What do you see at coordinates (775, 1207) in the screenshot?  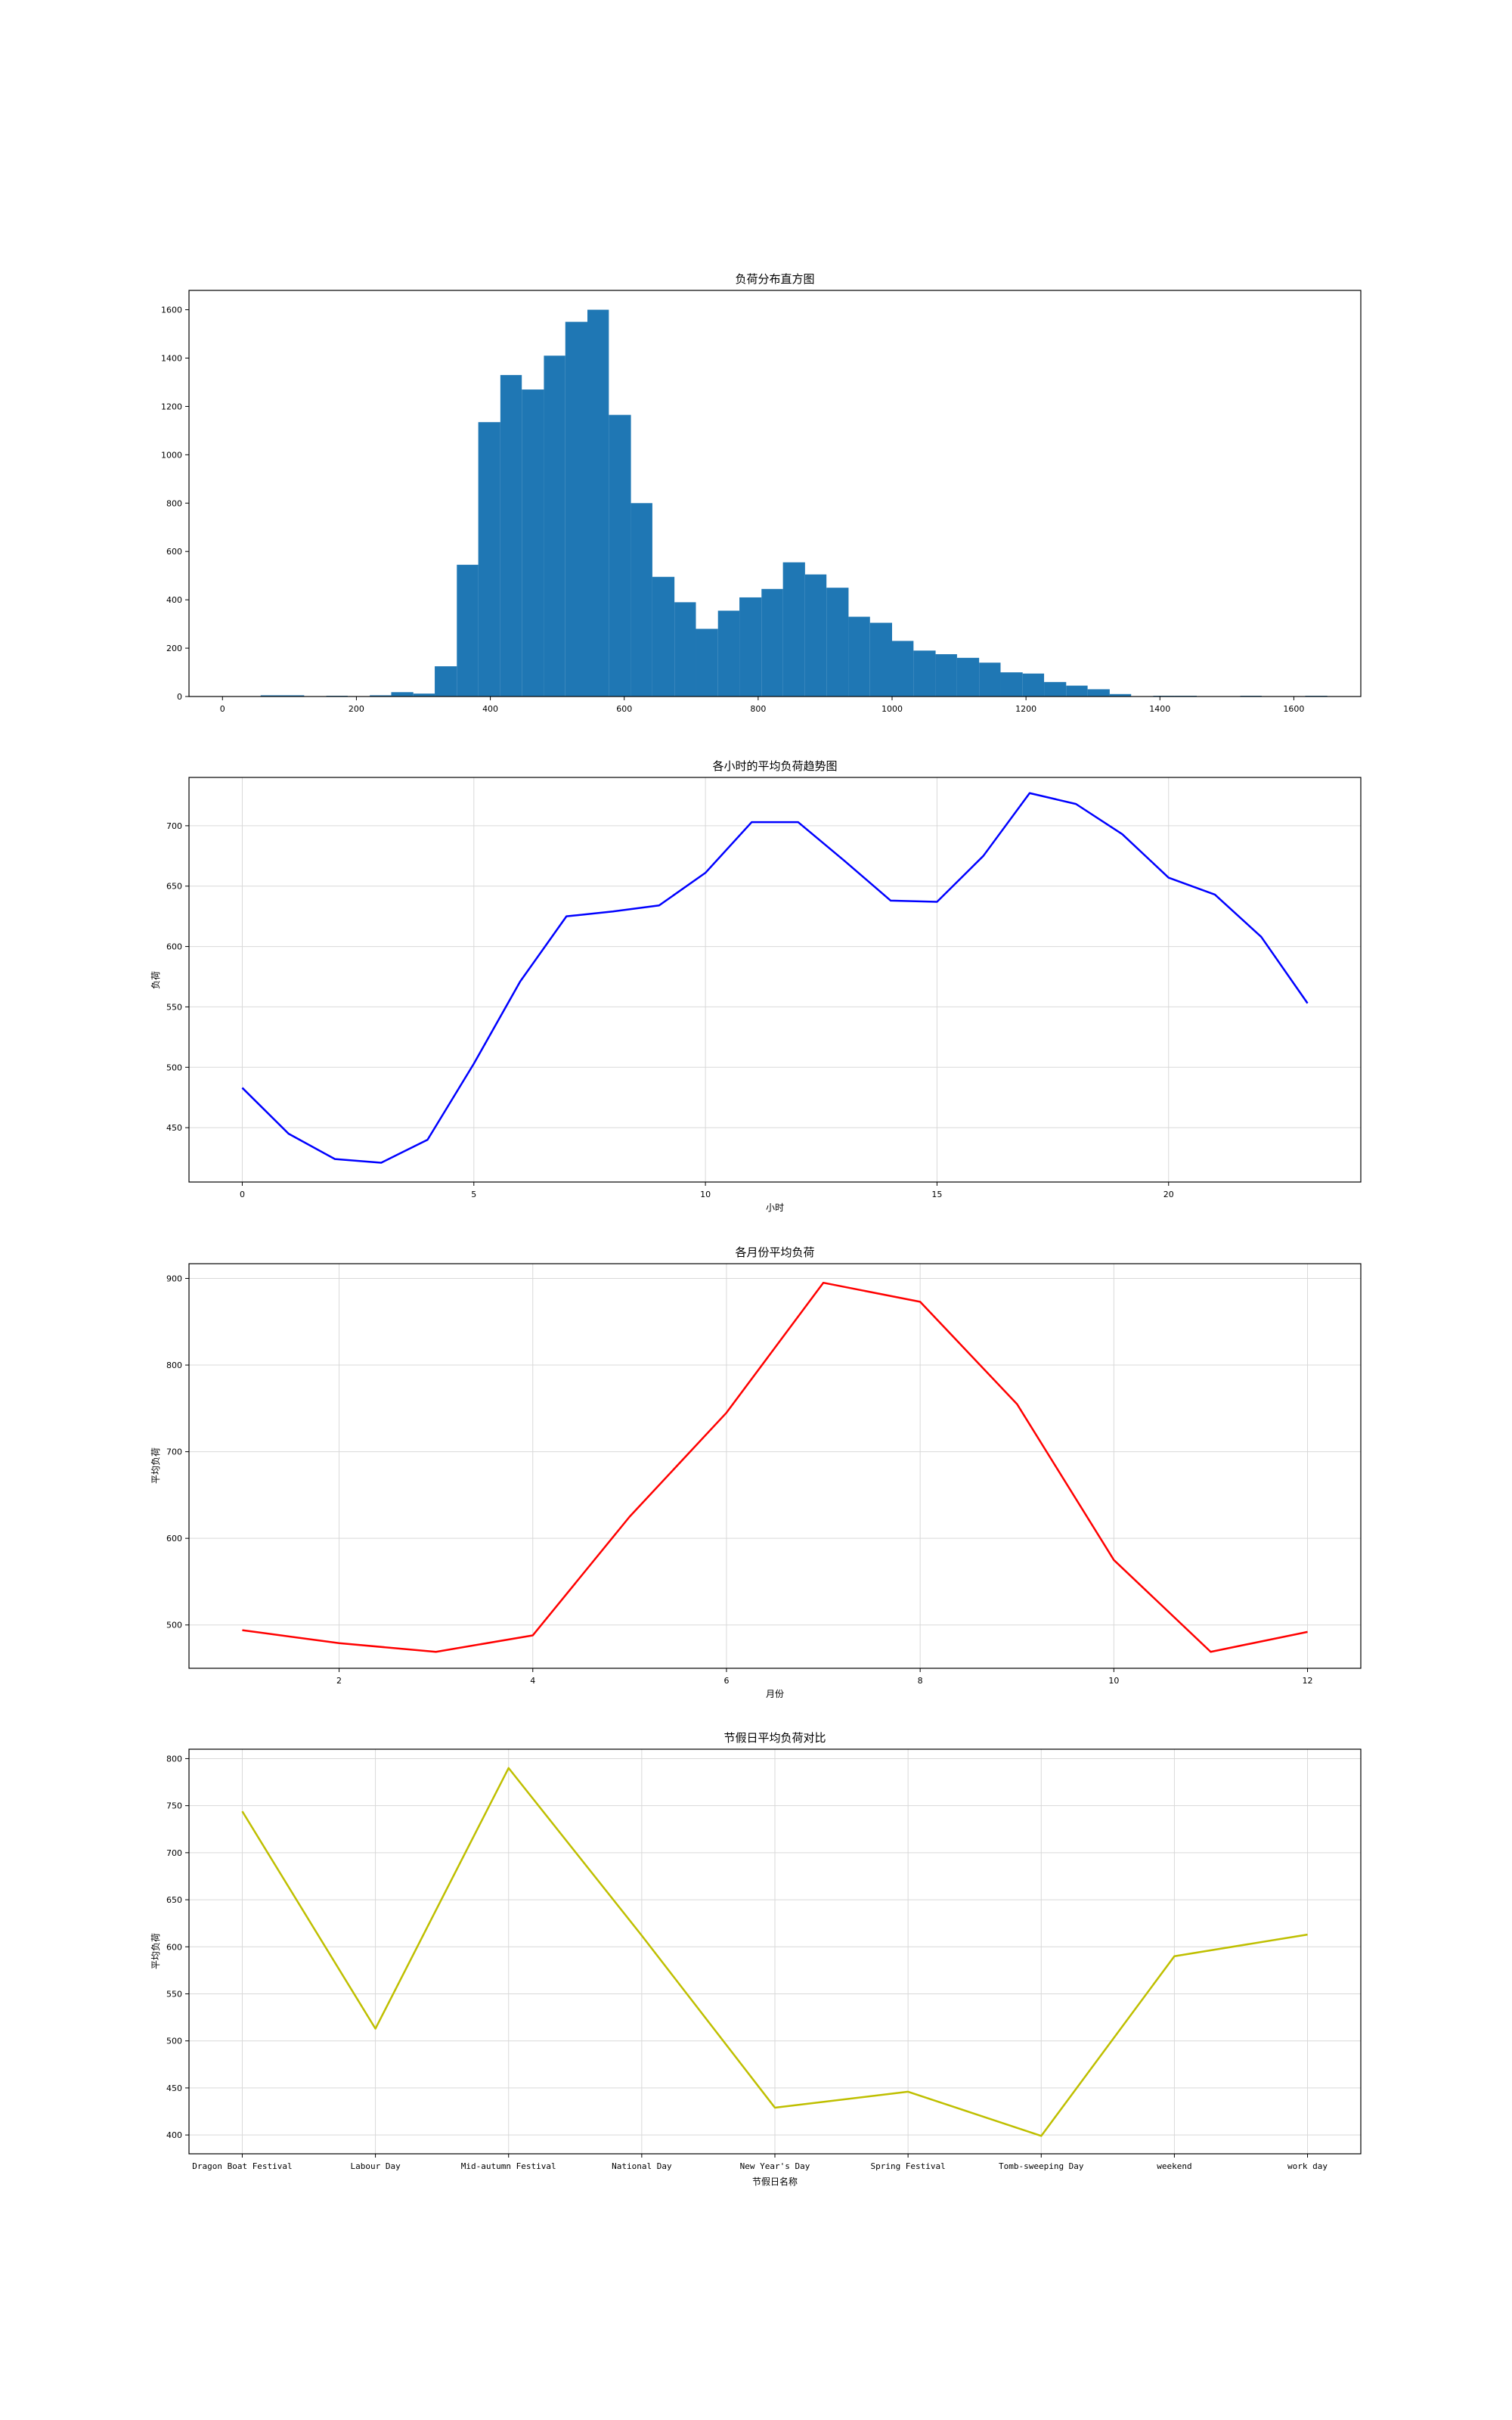 I see `hourly-xlabel: 小时` at bounding box center [775, 1207].